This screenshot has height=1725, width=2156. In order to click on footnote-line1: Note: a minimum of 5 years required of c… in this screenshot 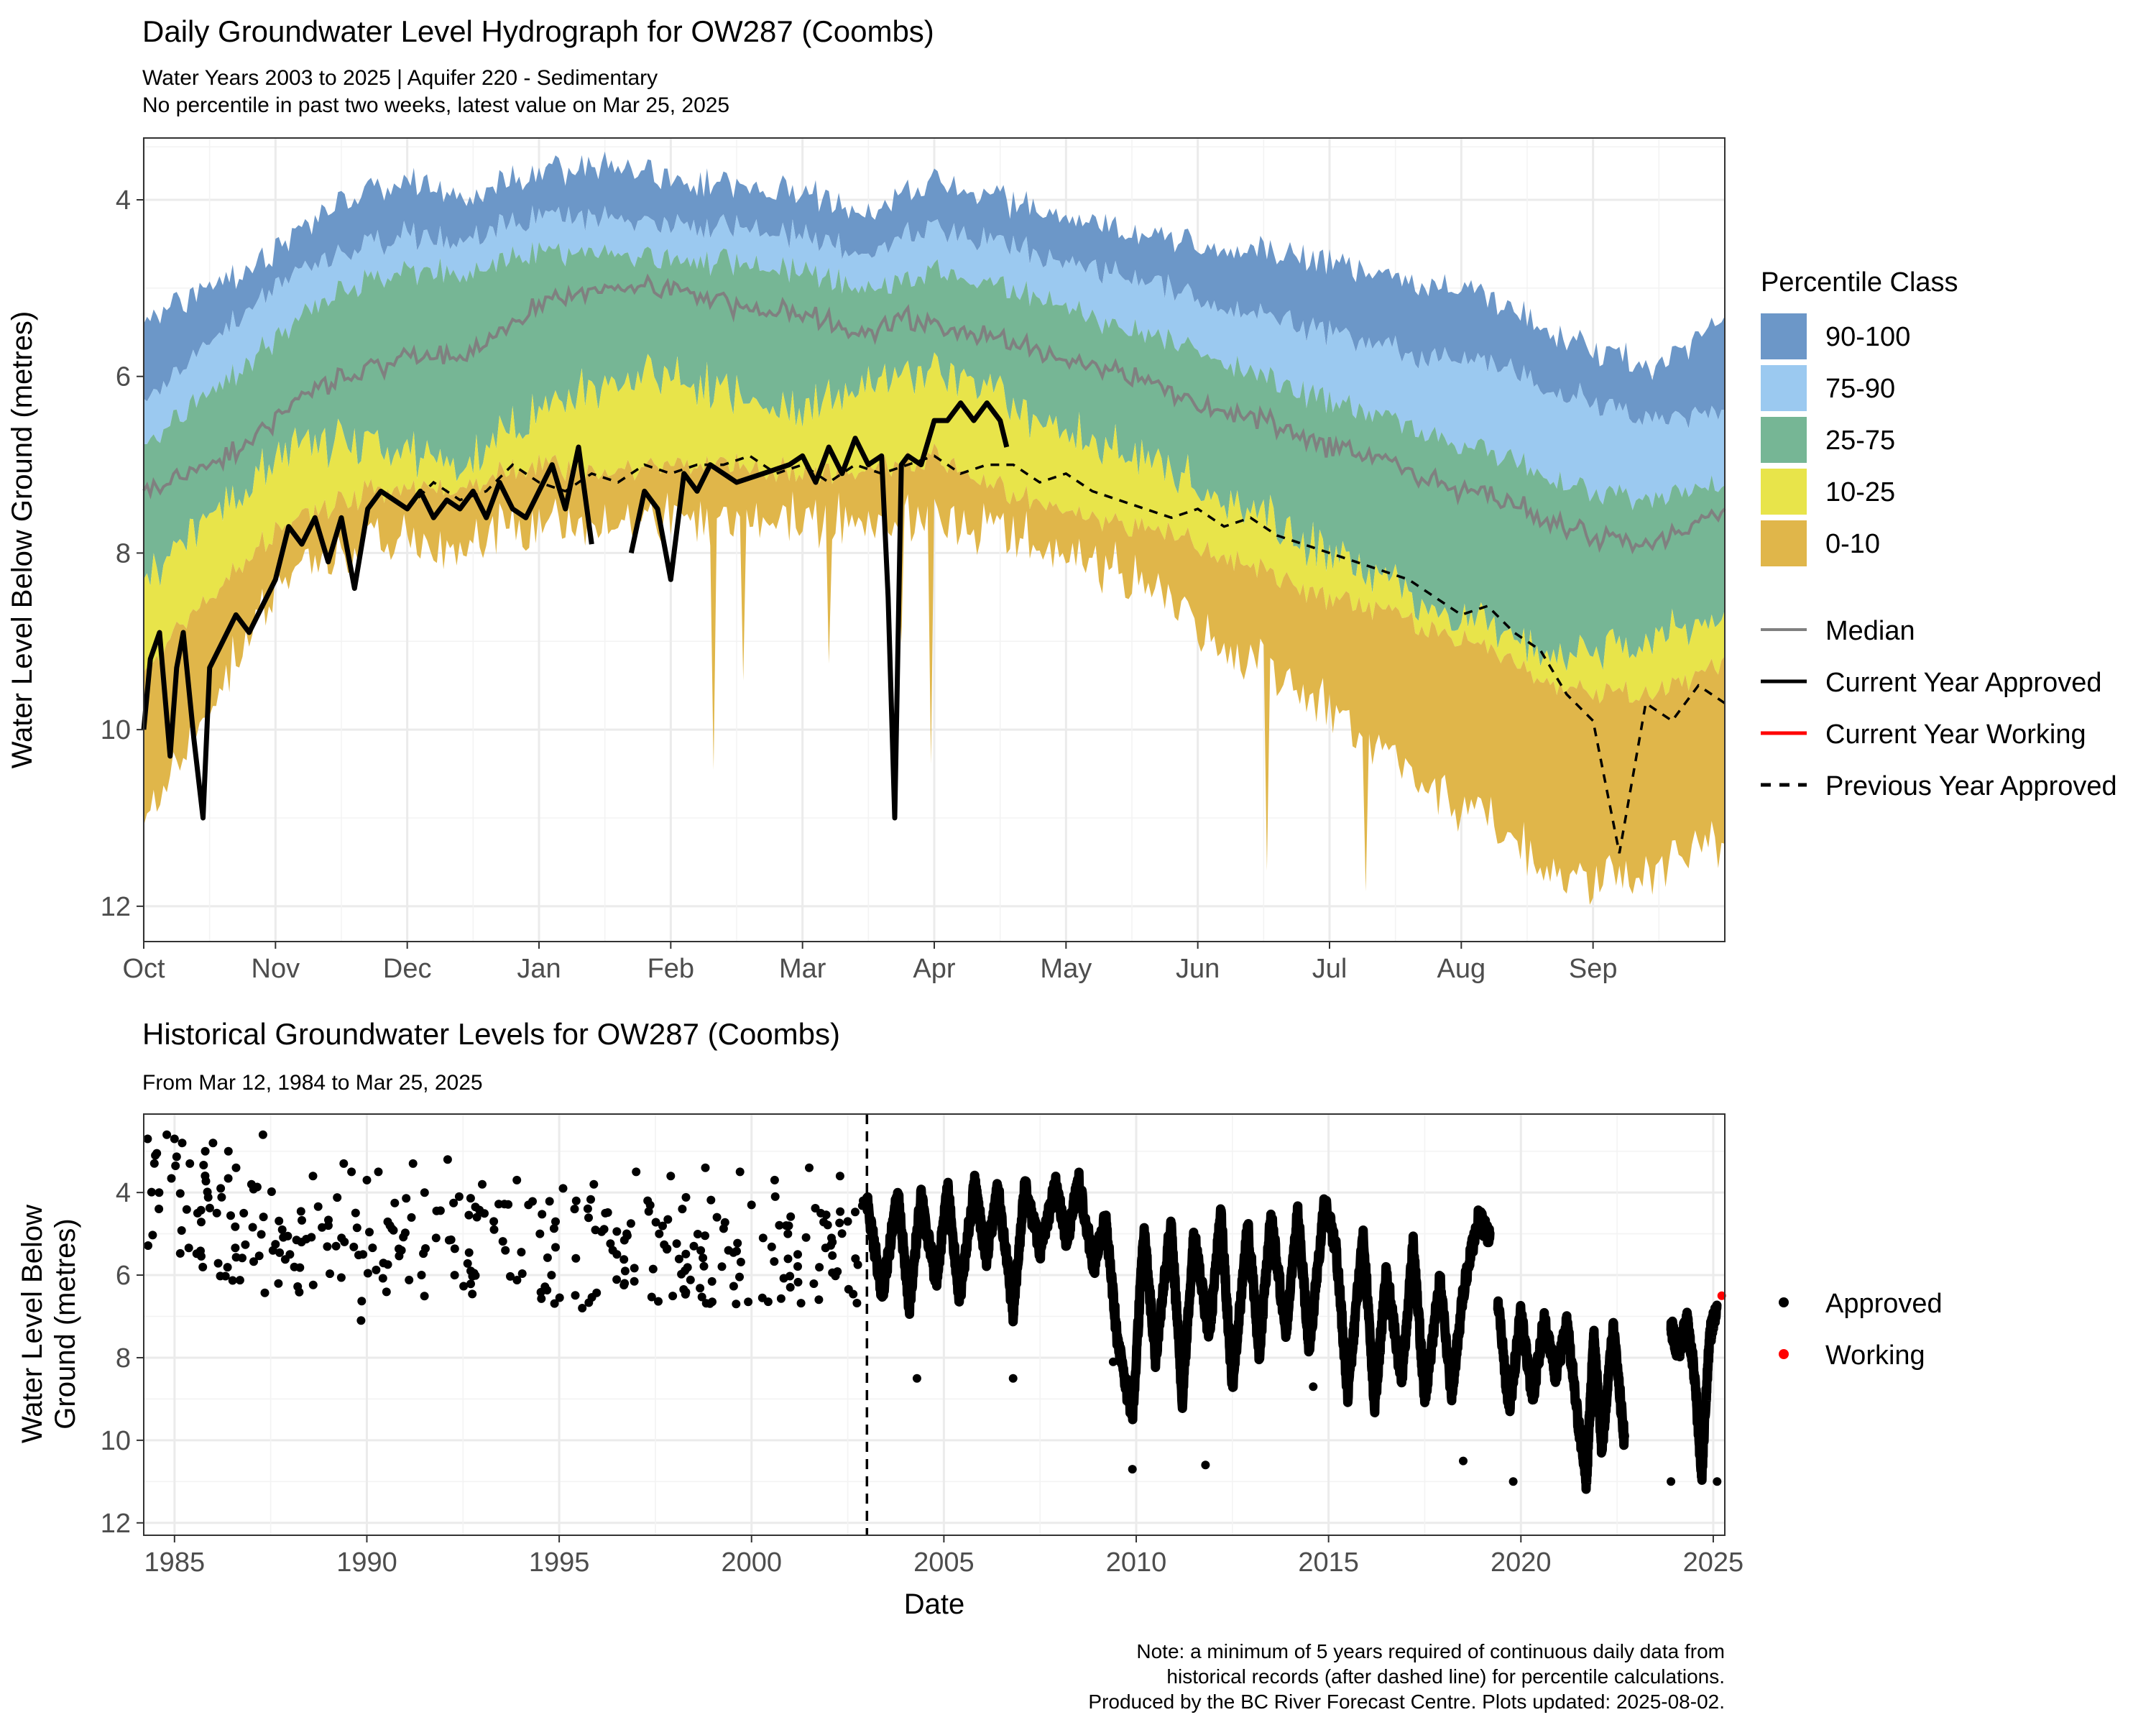, I will do `click(1430, 1651)`.